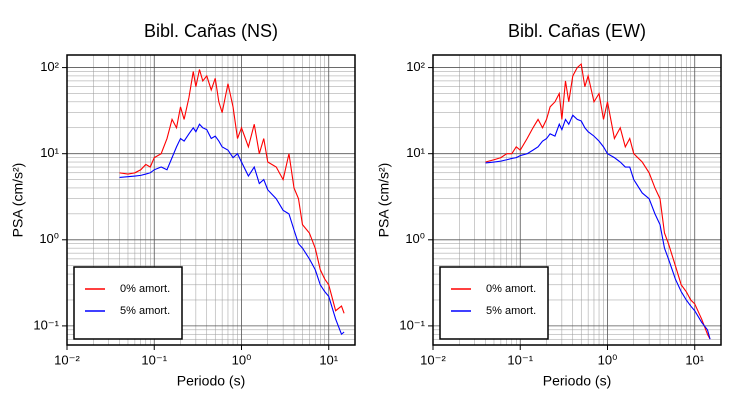 This screenshot has height=400, width=730. Describe the element at coordinates (577, 31) in the screenshot. I see `chart-title: Bibl. Cañas (EW)` at that location.